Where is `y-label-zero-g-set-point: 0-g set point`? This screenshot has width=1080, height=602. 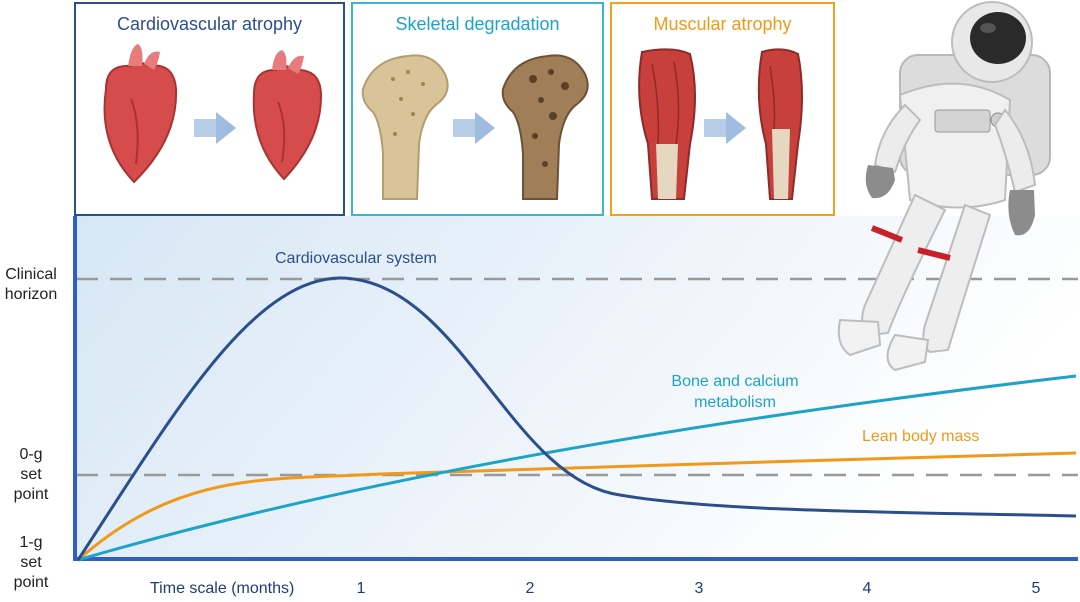
y-label-zero-g-set-point: 0-g set point is located at coordinates (31, 475).